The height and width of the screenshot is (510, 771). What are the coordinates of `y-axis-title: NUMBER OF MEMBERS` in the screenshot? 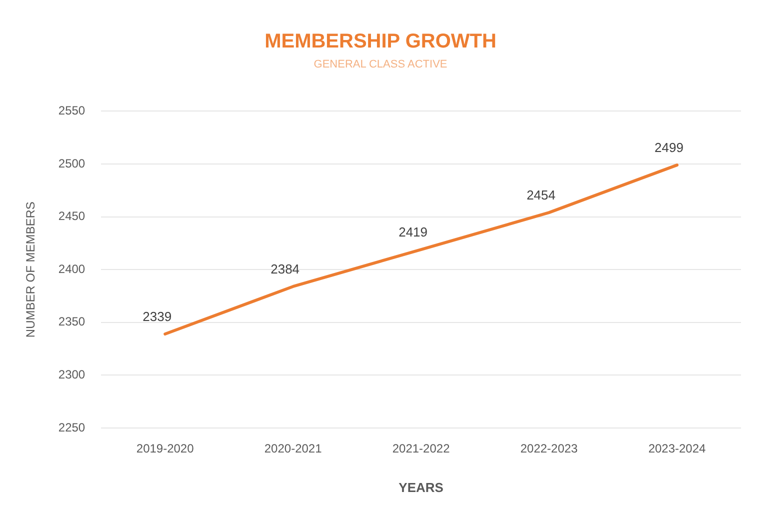 It's located at (31, 270).